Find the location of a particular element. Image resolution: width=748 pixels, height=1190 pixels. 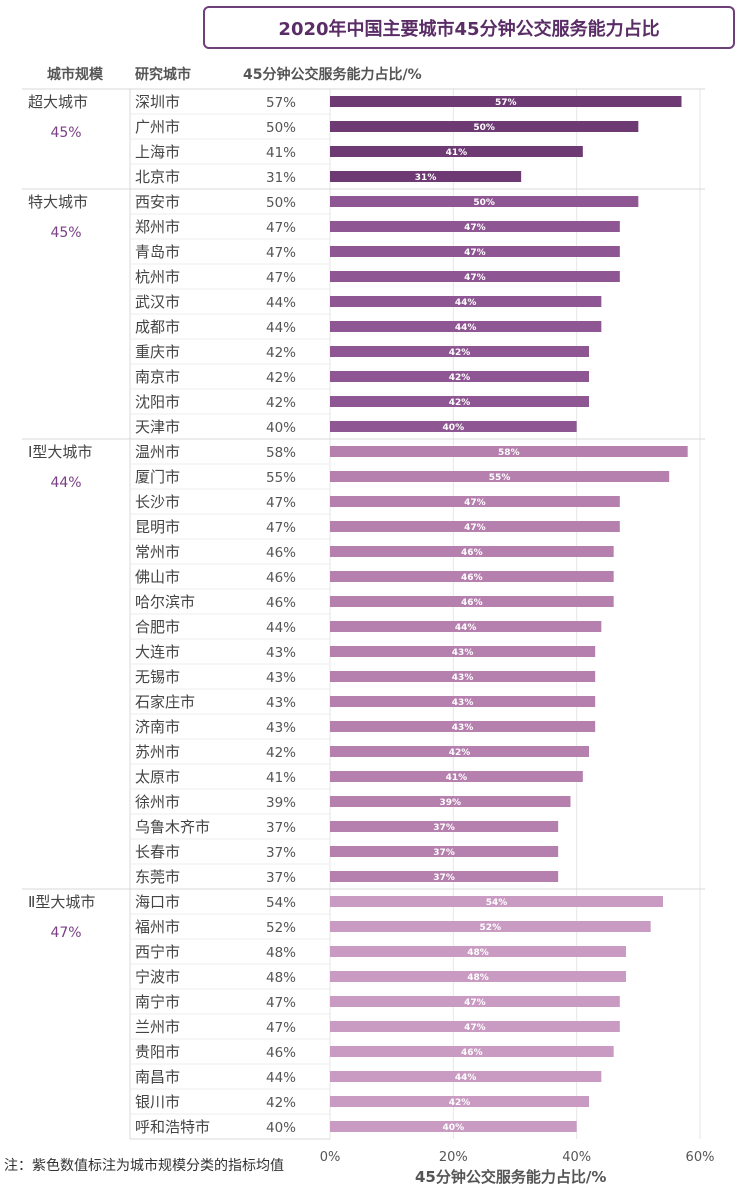

bar-data-label: 43% is located at coordinates (463, 703).